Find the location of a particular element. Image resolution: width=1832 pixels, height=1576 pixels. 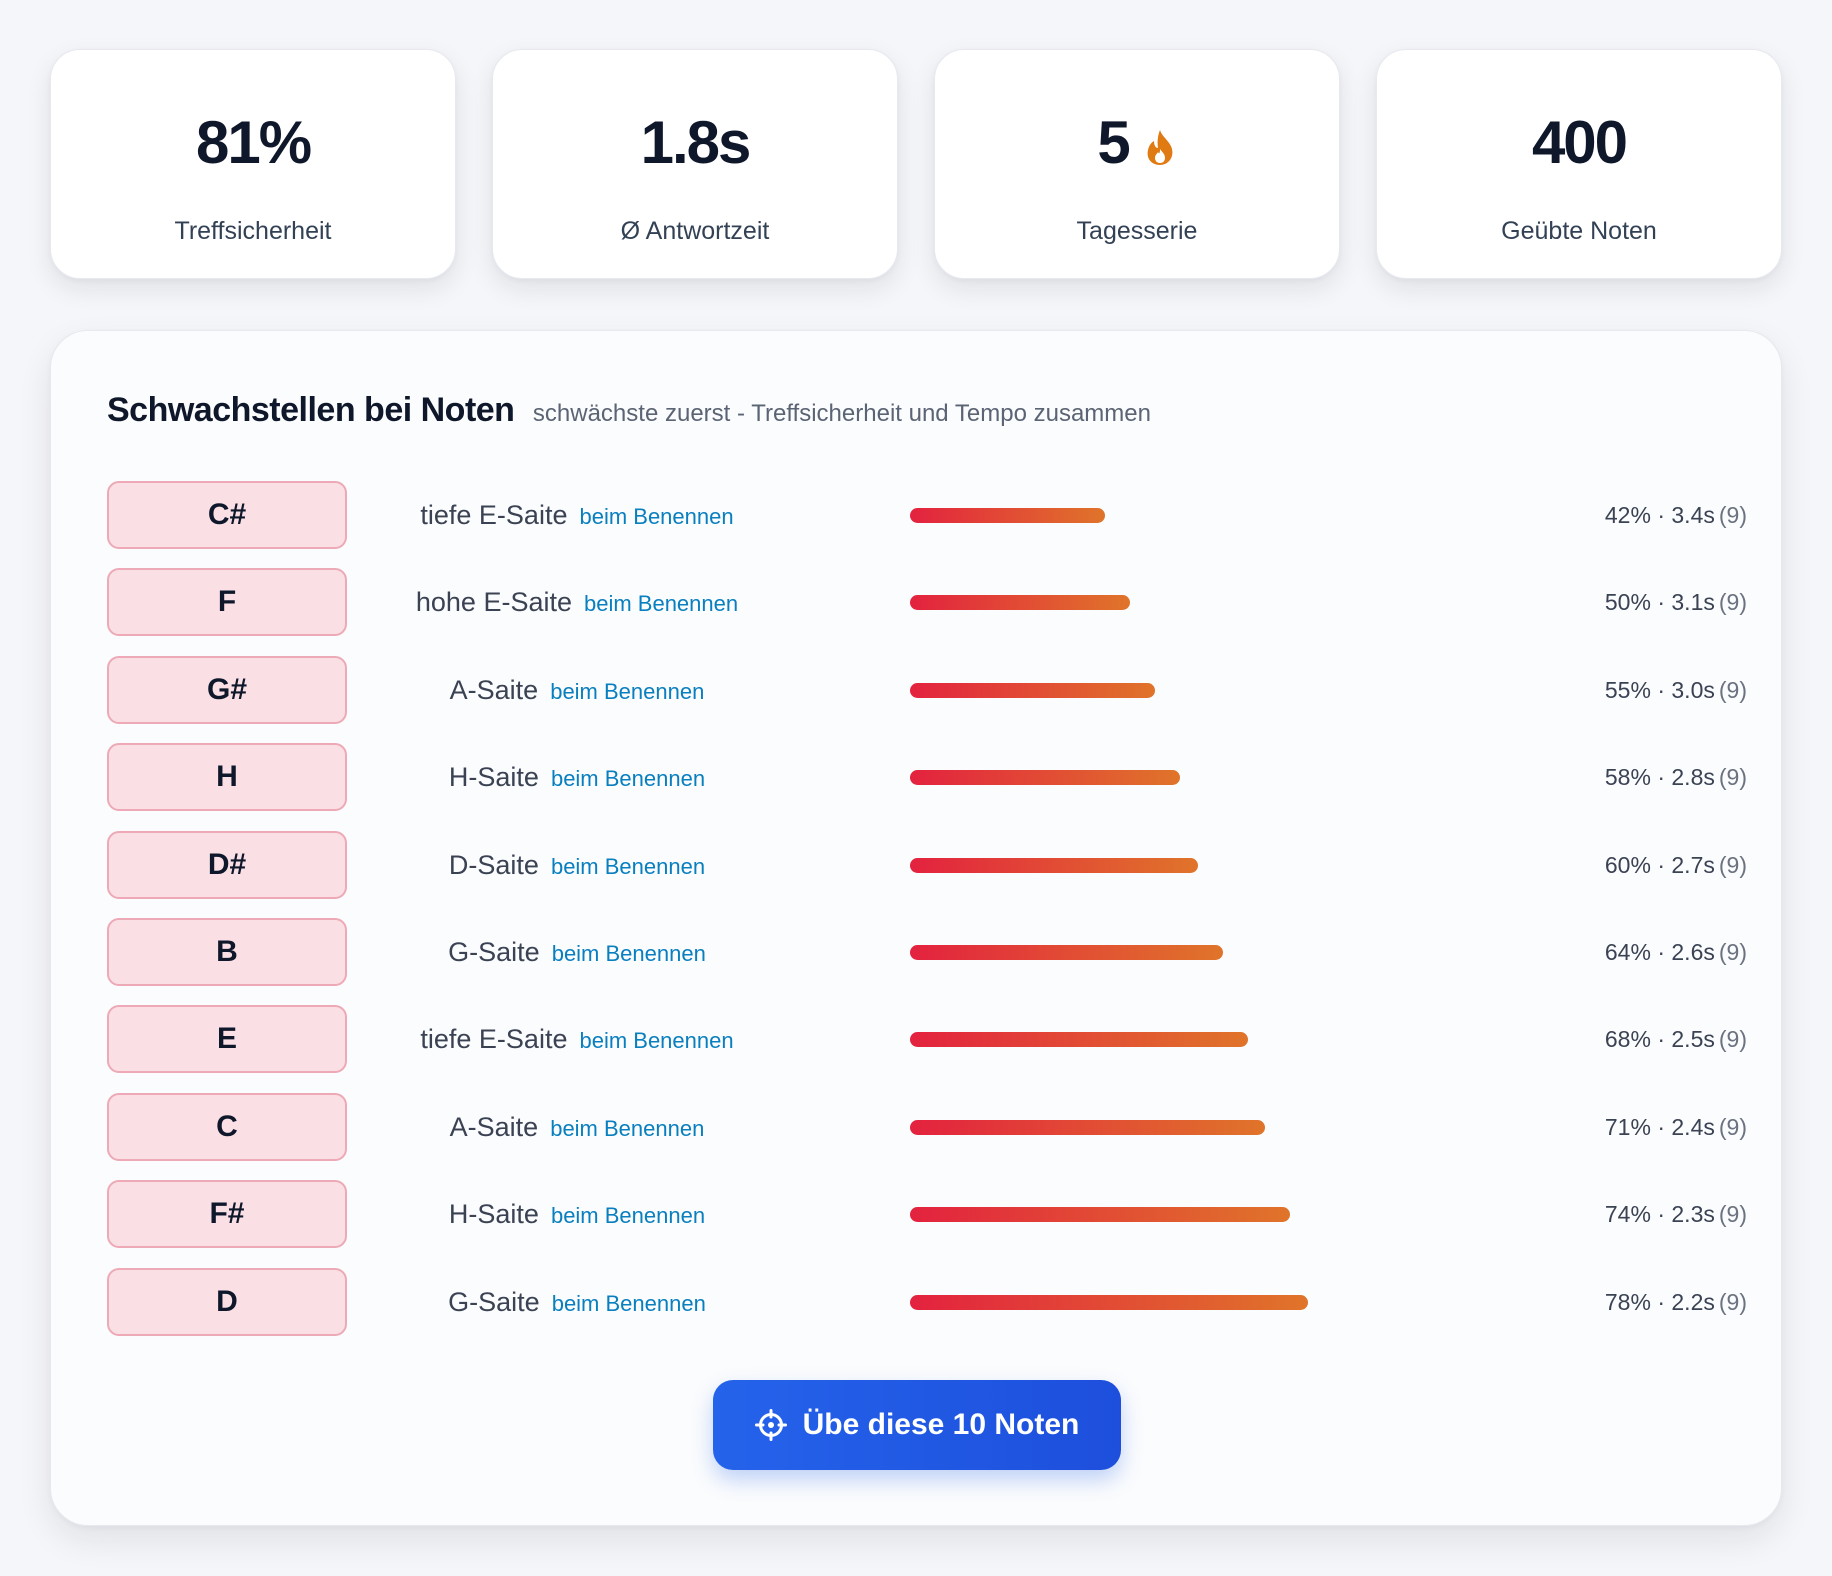

row-time: 2.6s is located at coordinates (1693, 951).